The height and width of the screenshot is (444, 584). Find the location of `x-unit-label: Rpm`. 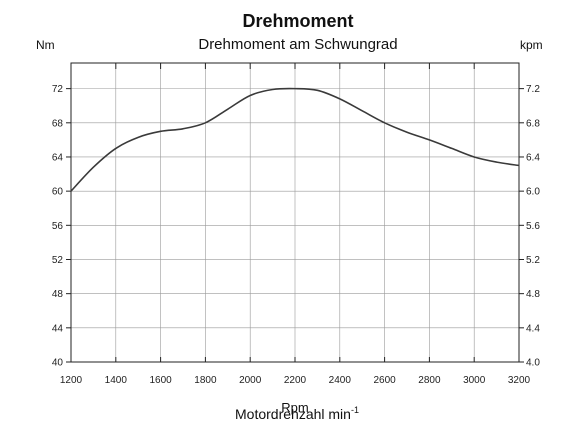

x-unit-label: Rpm is located at coordinates (294, 407).